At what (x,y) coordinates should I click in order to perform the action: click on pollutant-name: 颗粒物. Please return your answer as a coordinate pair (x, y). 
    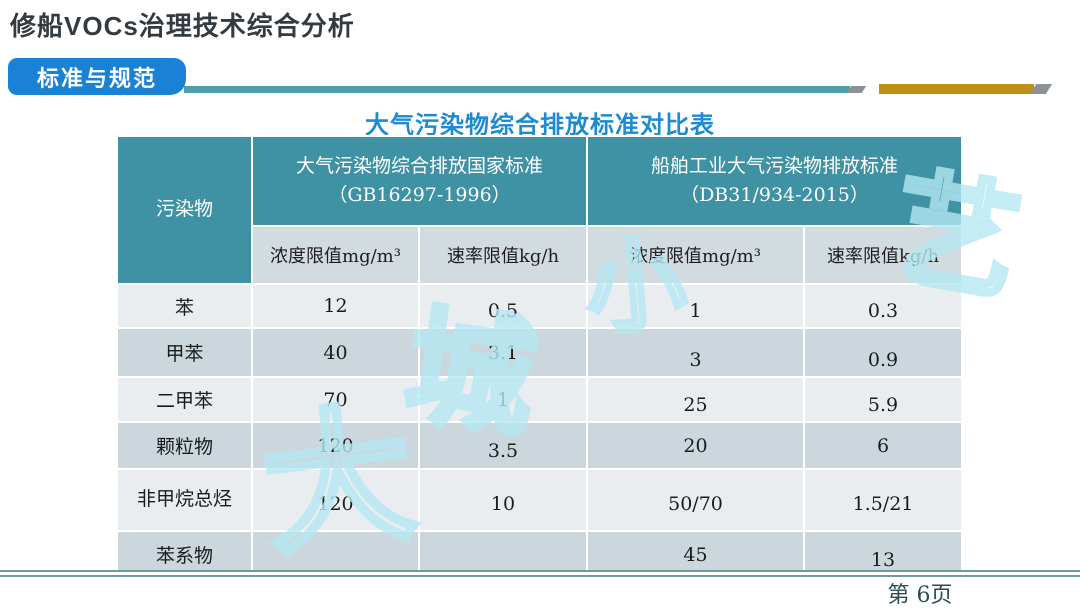
    Looking at the image, I should click on (184, 445).